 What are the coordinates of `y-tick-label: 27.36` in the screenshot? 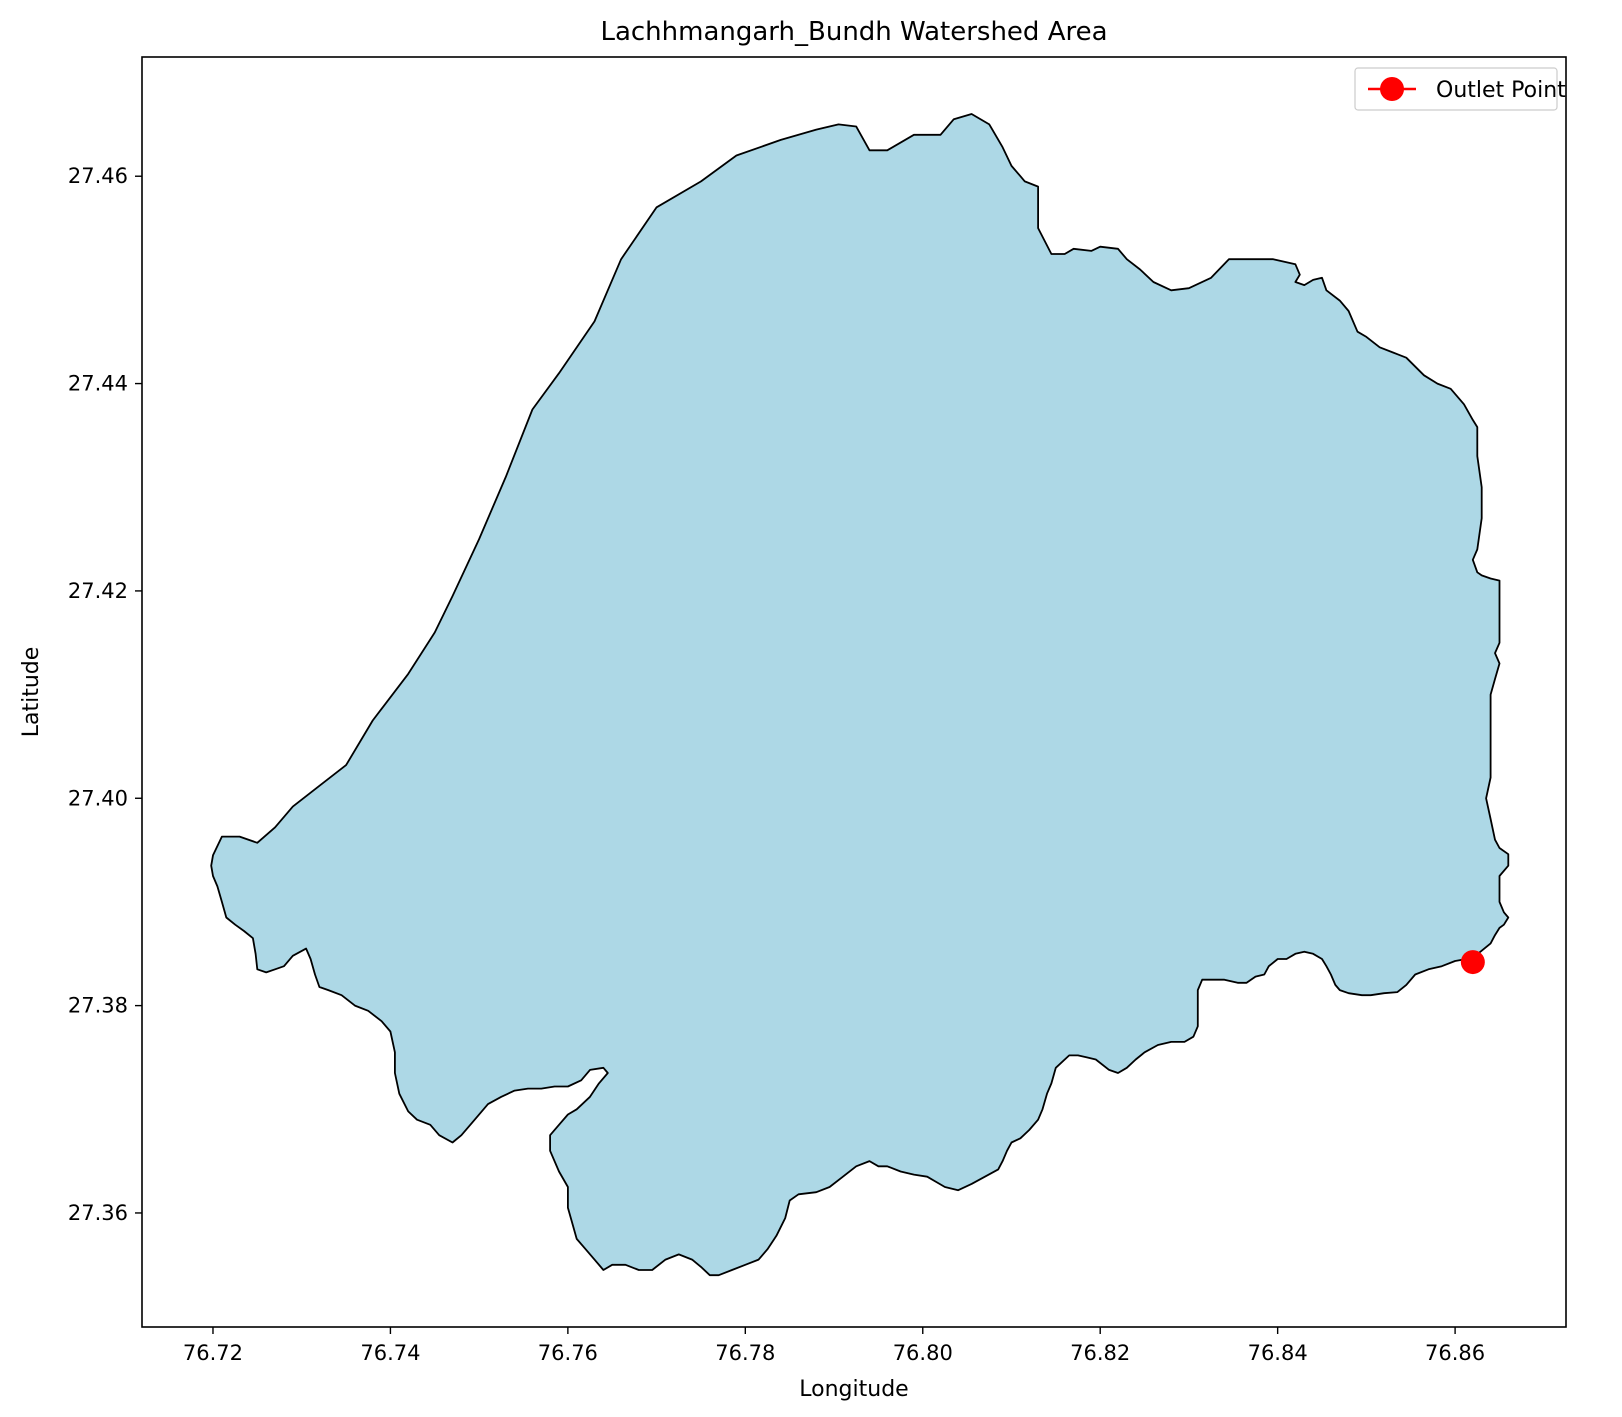 It's located at (98, 1213).